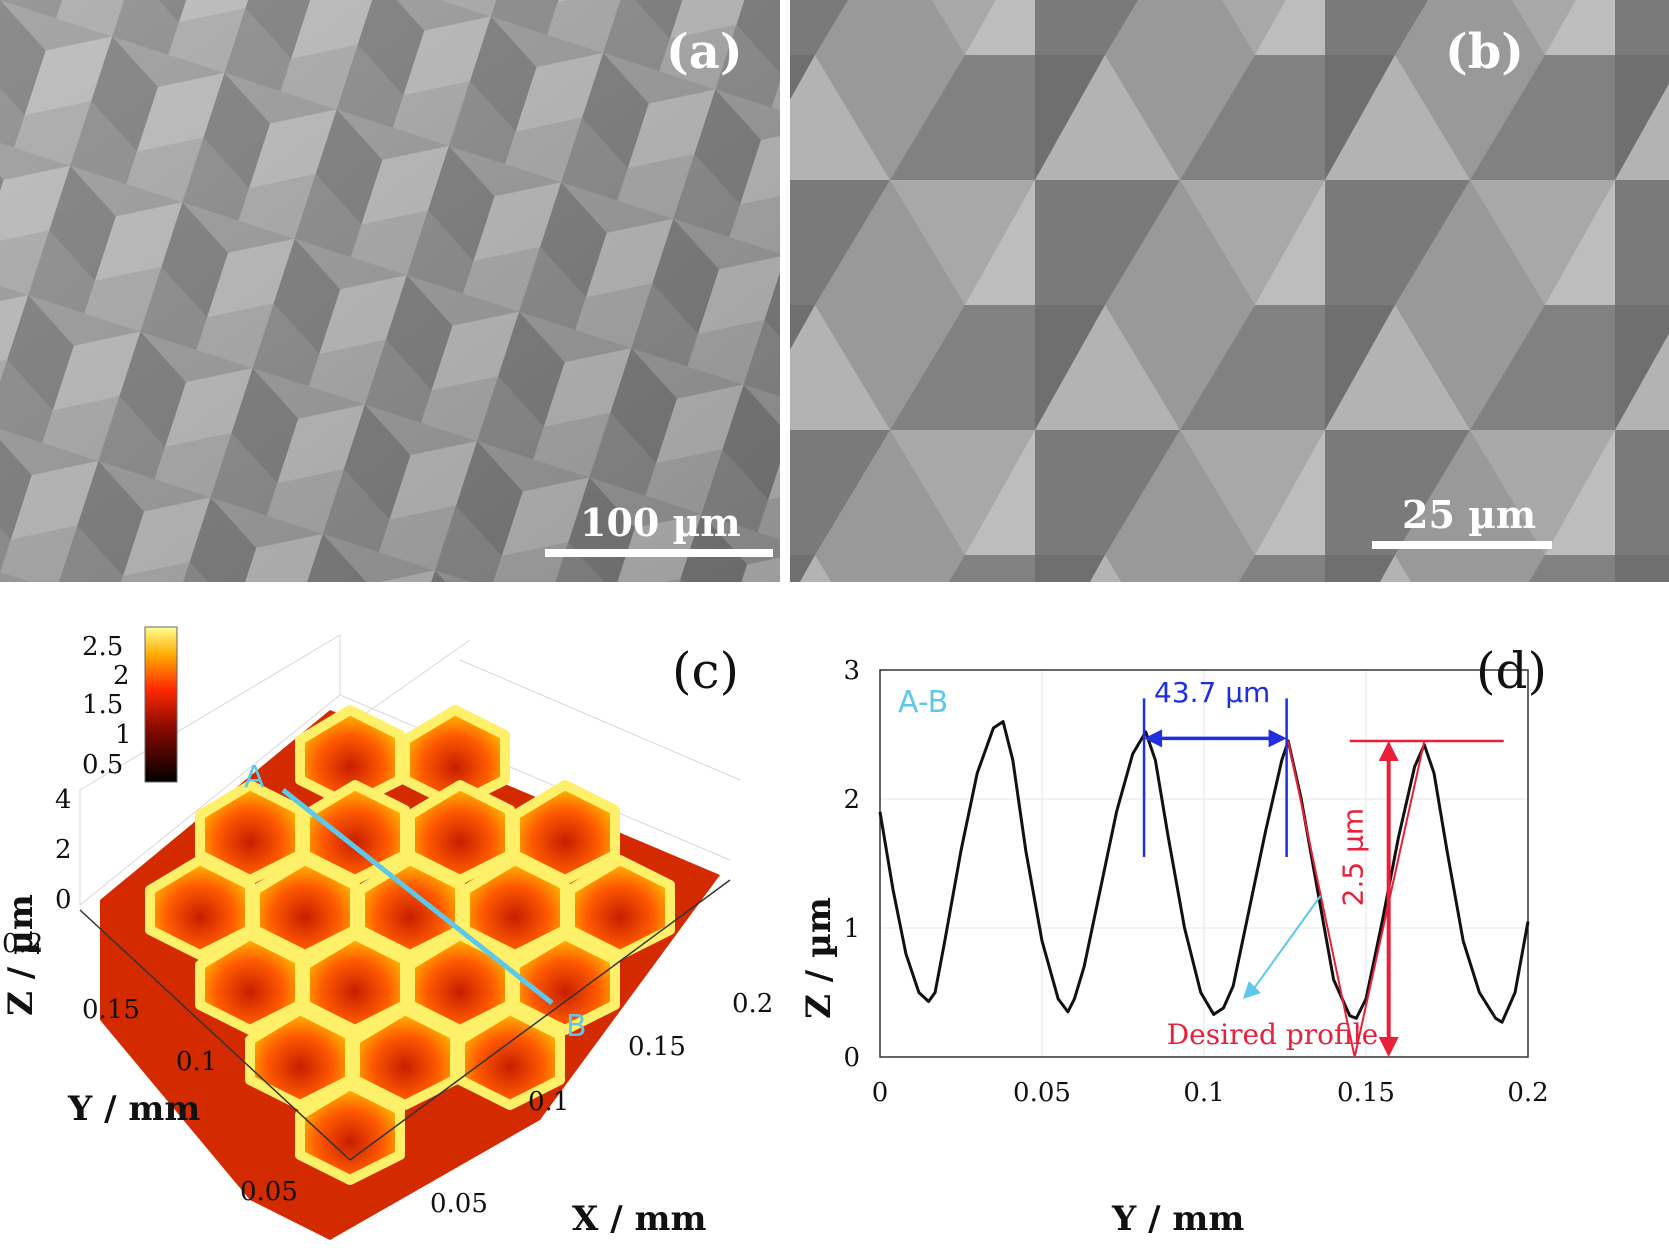  Describe the element at coordinates (851, 929) in the screenshot. I see `y-tick-label: 1` at that location.